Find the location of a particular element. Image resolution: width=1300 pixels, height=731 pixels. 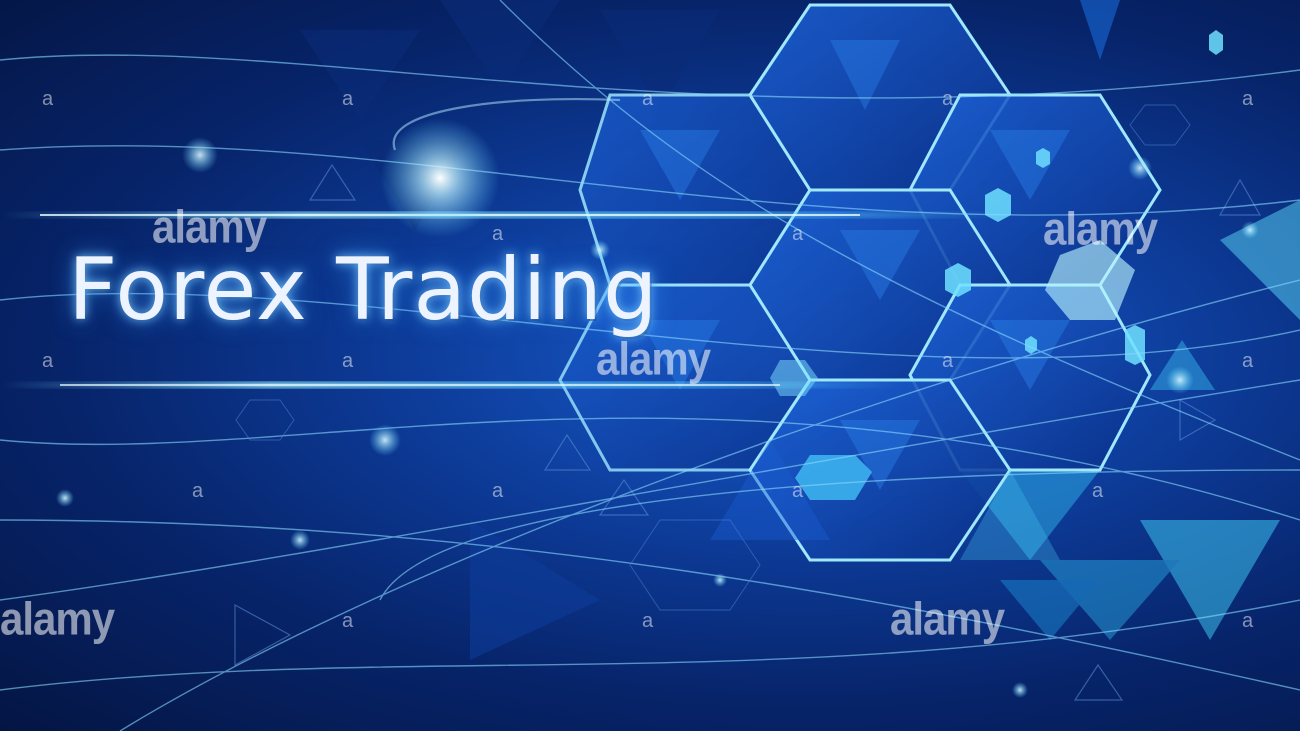

lens-flare is located at coordinates (440, 178).